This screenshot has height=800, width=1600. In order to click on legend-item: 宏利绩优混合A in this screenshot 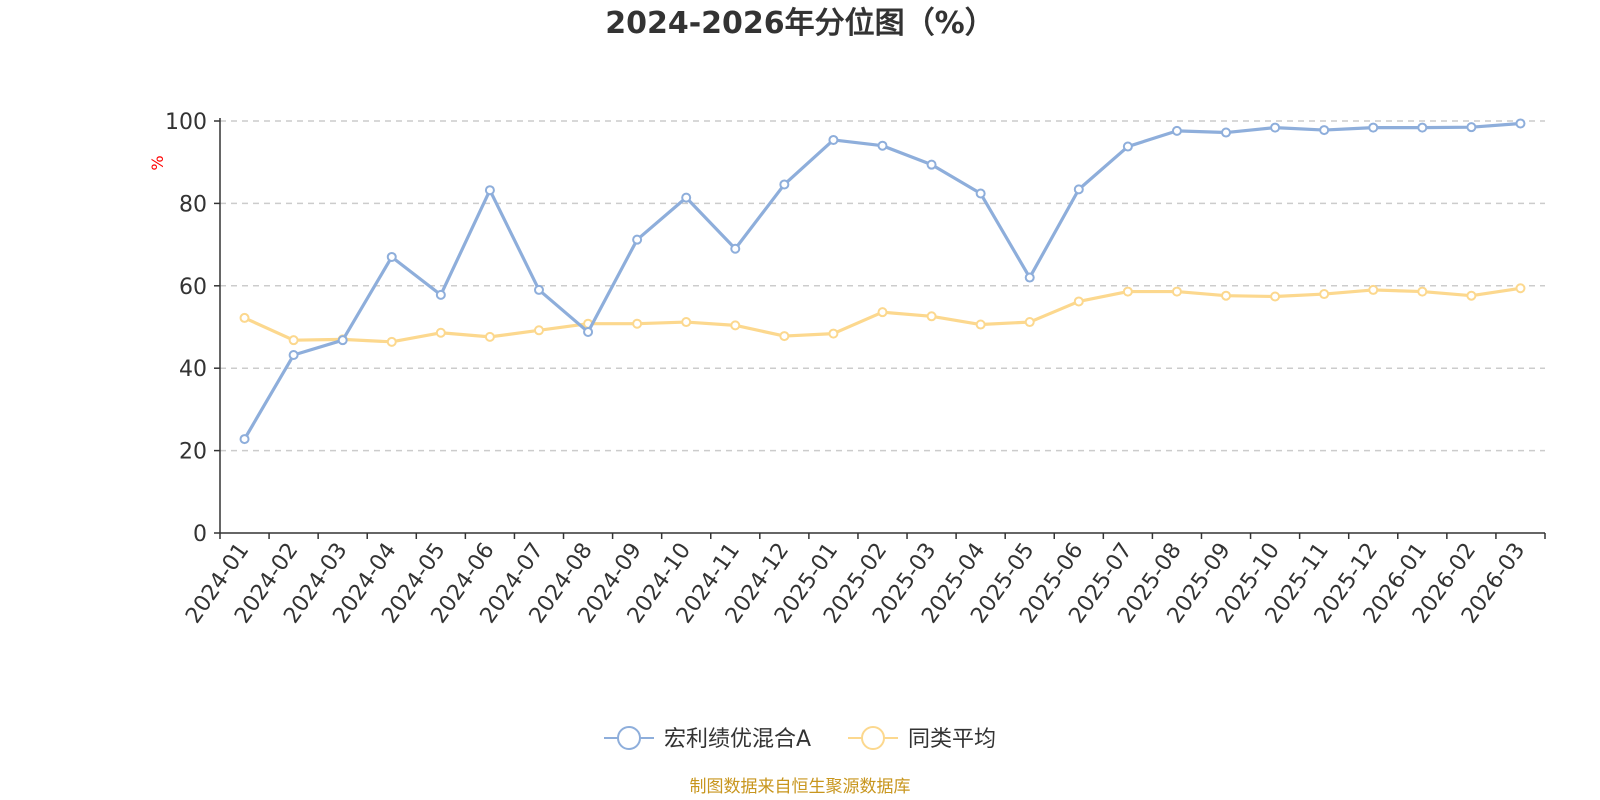, I will do `click(707, 739)`.